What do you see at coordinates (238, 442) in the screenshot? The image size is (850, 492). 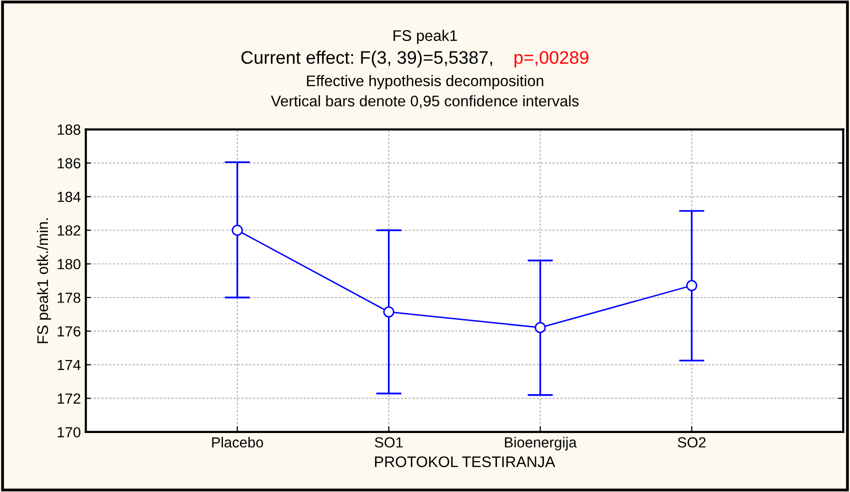 I see `x-tick-label: Placebo` at bounding box center [238, 442].